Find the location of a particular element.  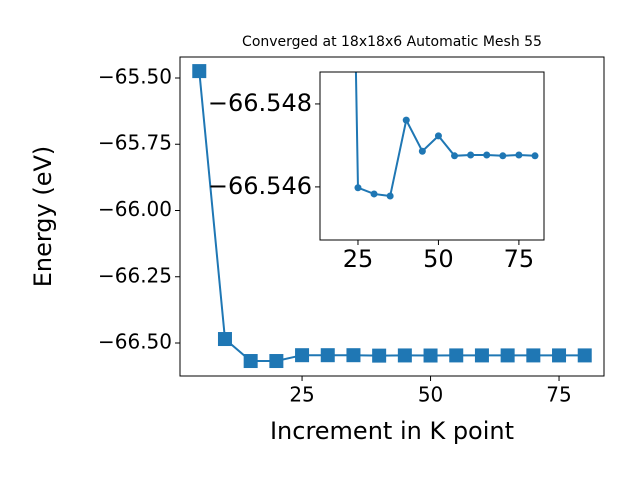

y-tick-label: −66.548 is located at coordinates (260, 103).